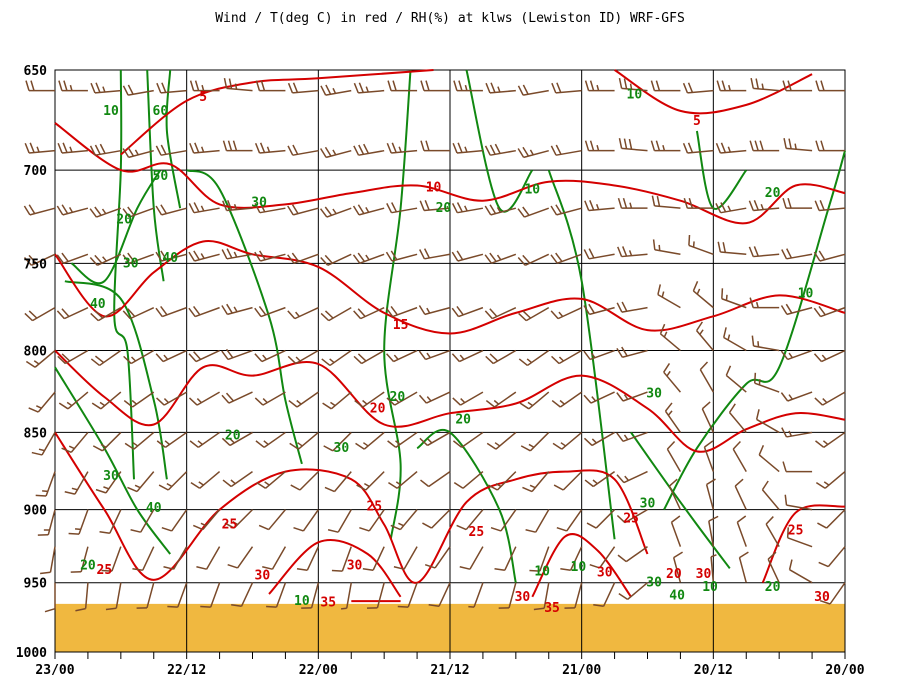 The image size is (900, 700). I want to click on x-tick-label: 22/00, so click(318, 670).